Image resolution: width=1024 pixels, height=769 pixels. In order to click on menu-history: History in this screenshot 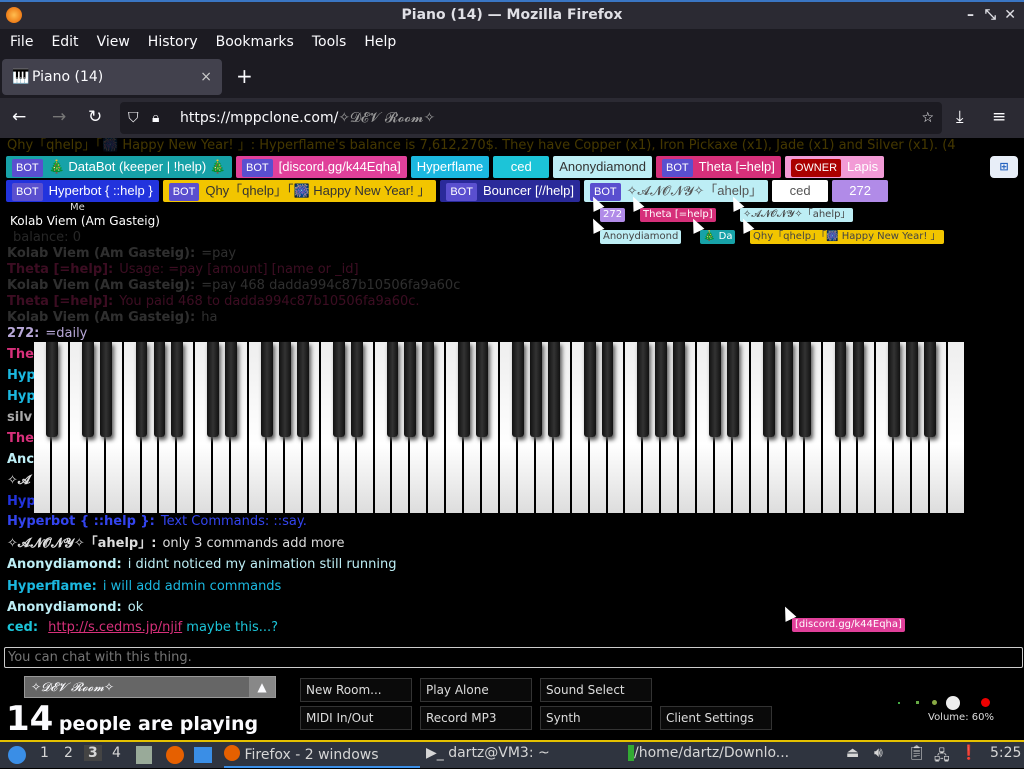, I will do `click(172, 42)`.